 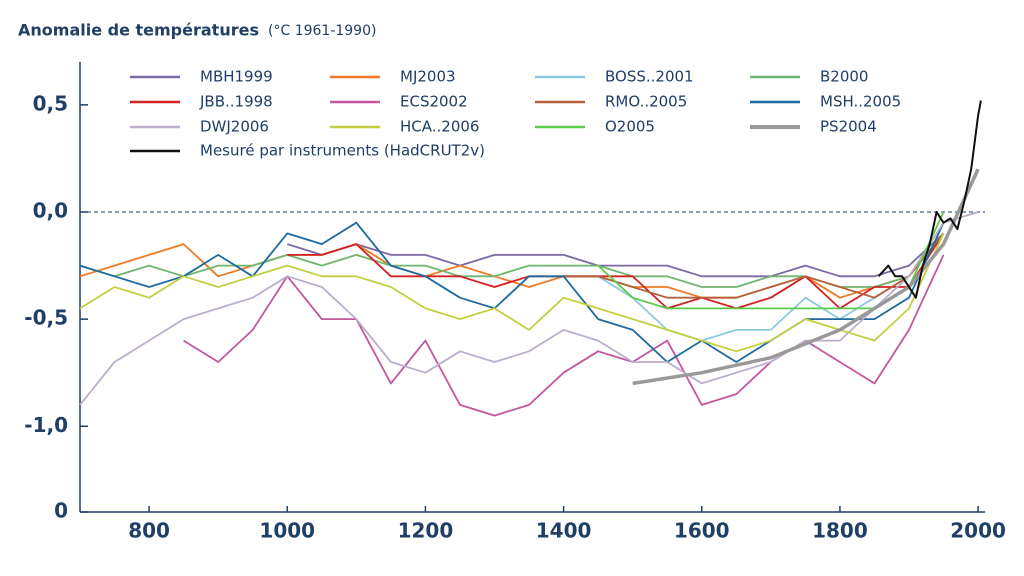 I want to click on legend-label: MBH1999, so click(x=236, y=77).